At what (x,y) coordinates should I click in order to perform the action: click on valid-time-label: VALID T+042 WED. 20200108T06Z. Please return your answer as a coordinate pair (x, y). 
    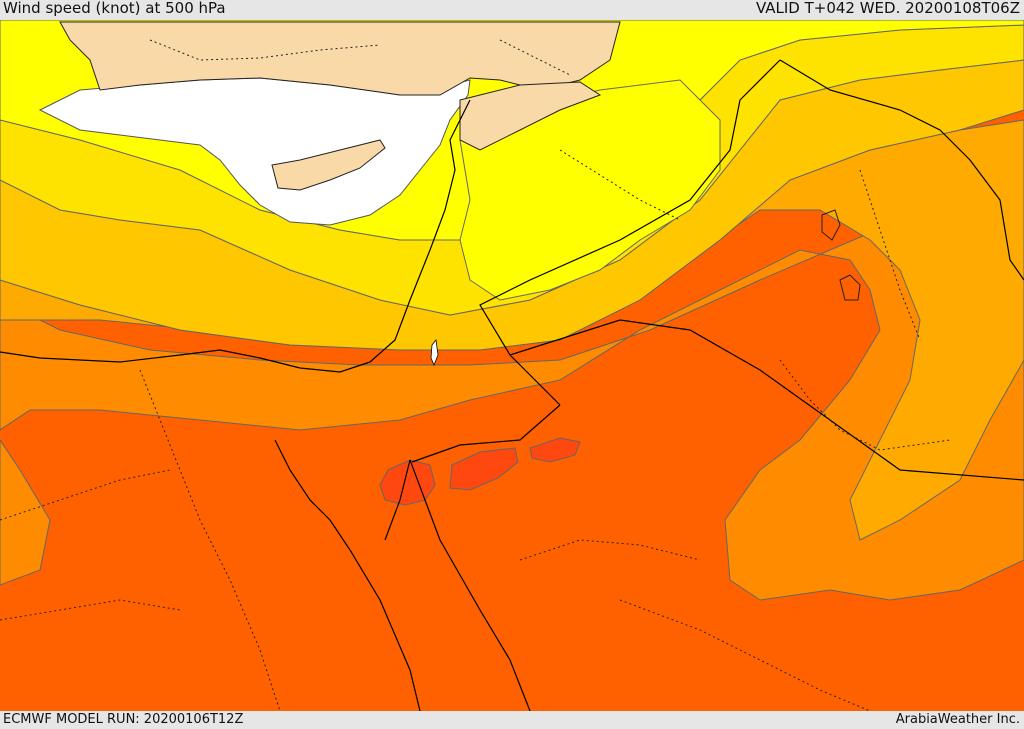
    Looking at the image, I should click on (887, 8).